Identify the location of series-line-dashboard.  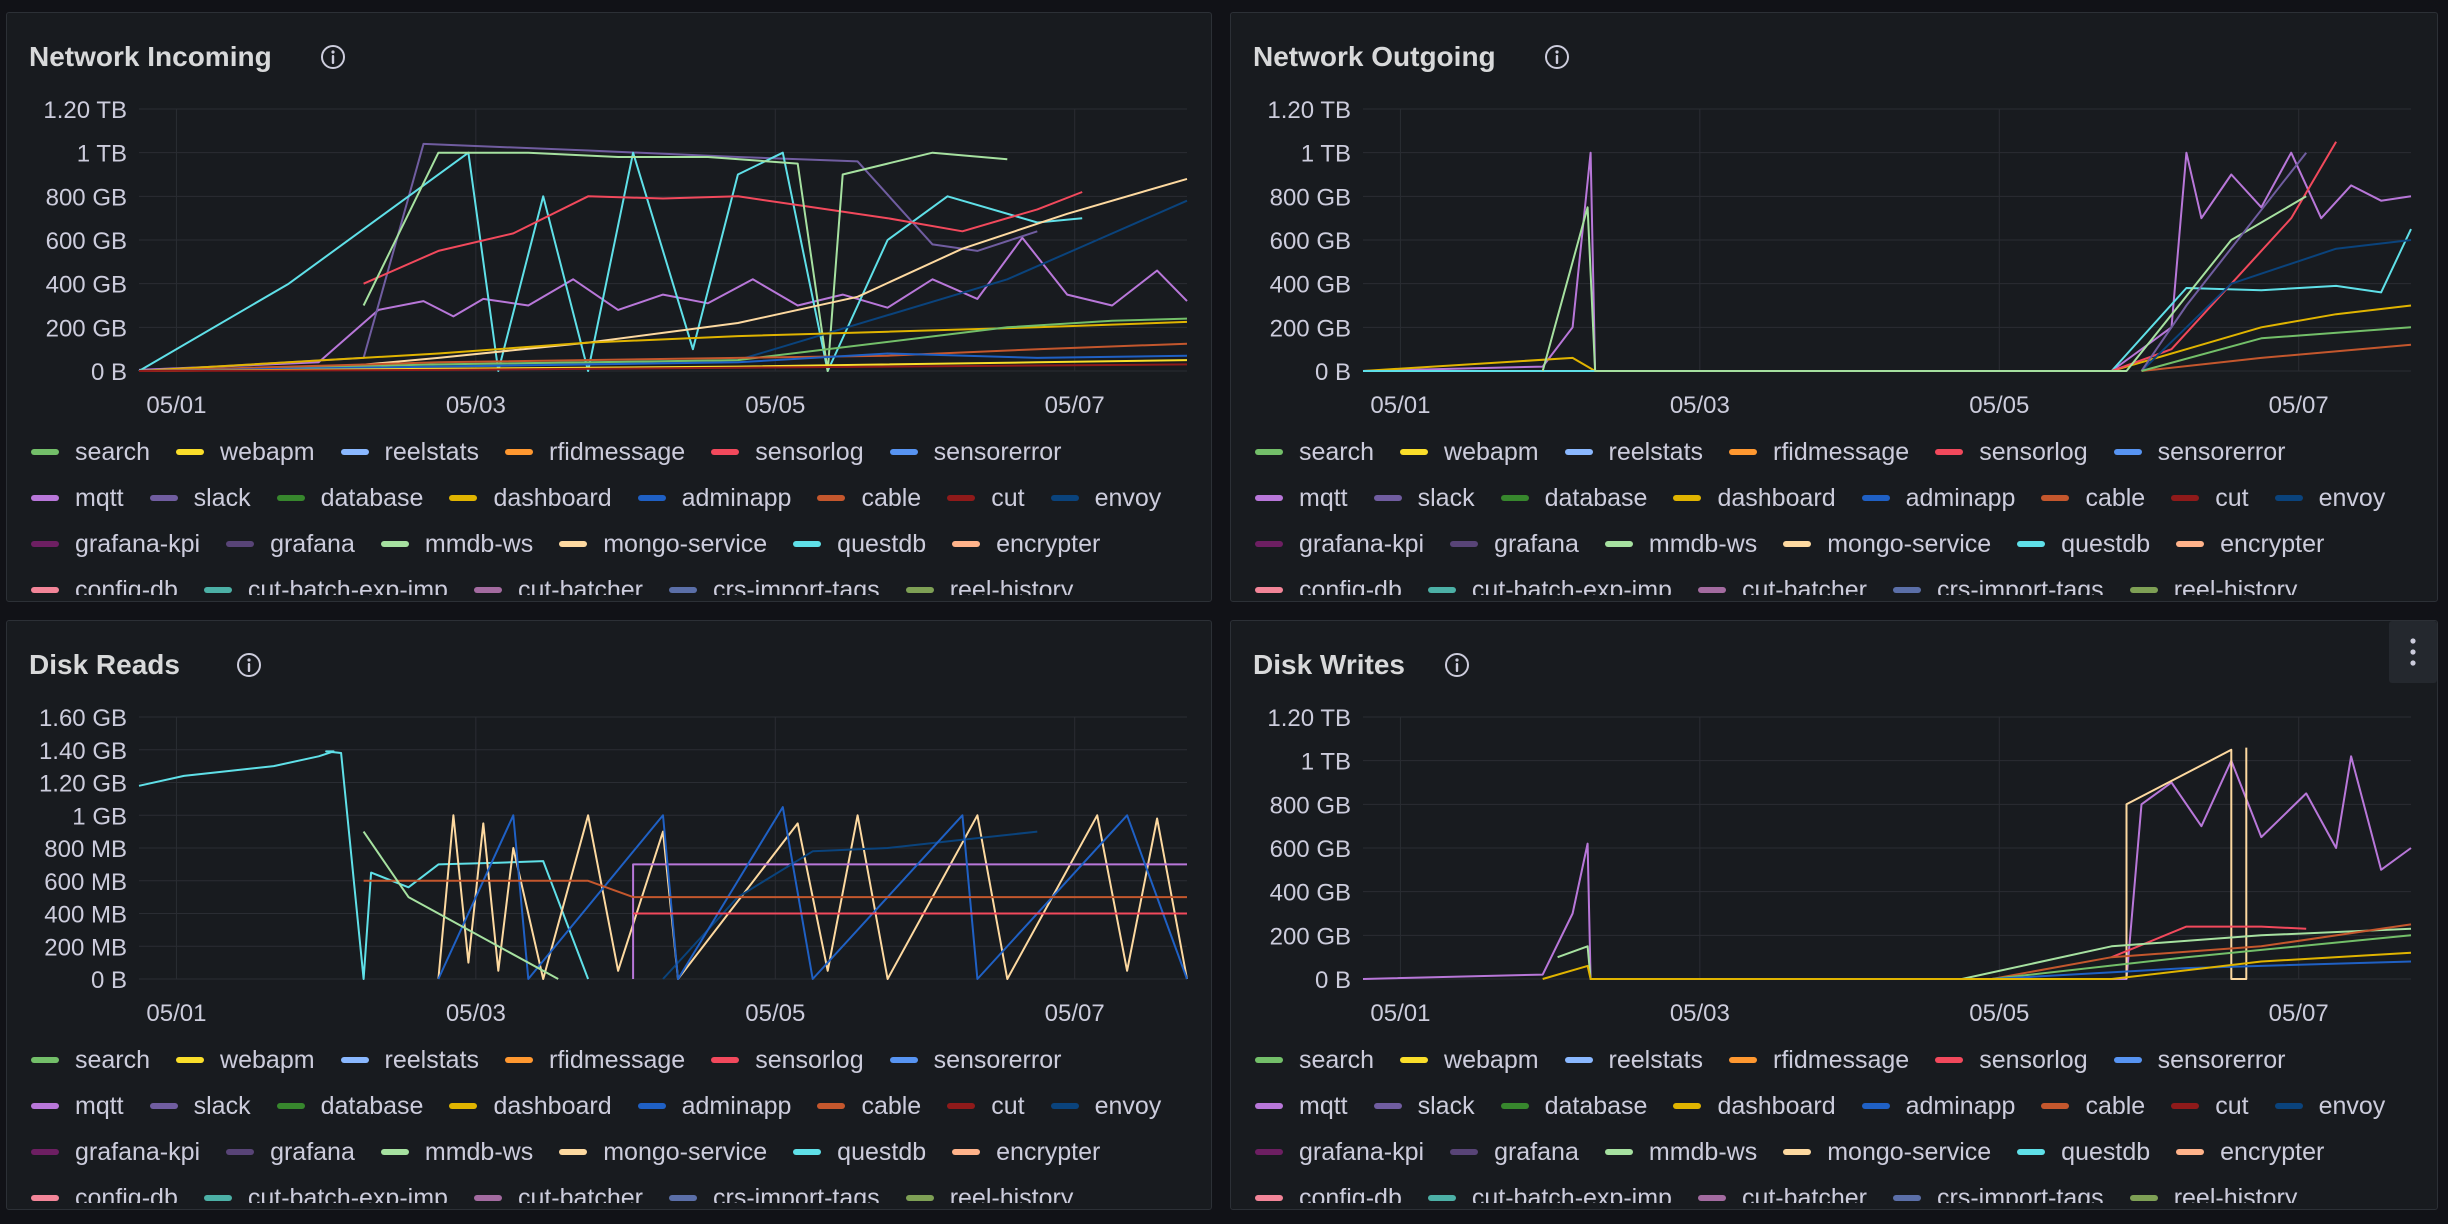
(663, 346).